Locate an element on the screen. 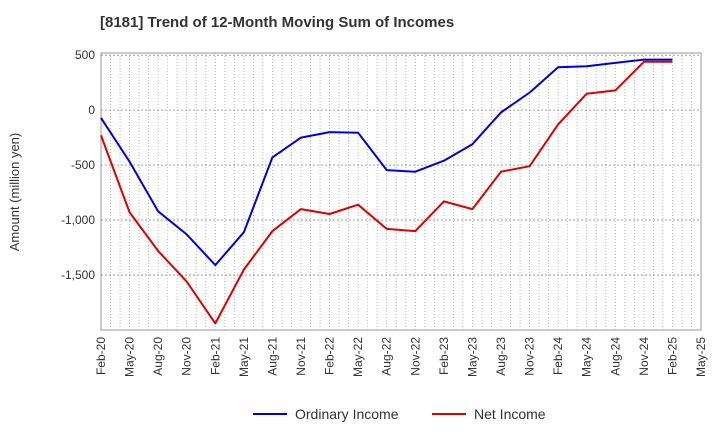 This screenshot has width=720, height=440. y-tick-label: -1,500 is located at coordinates (78, 275).